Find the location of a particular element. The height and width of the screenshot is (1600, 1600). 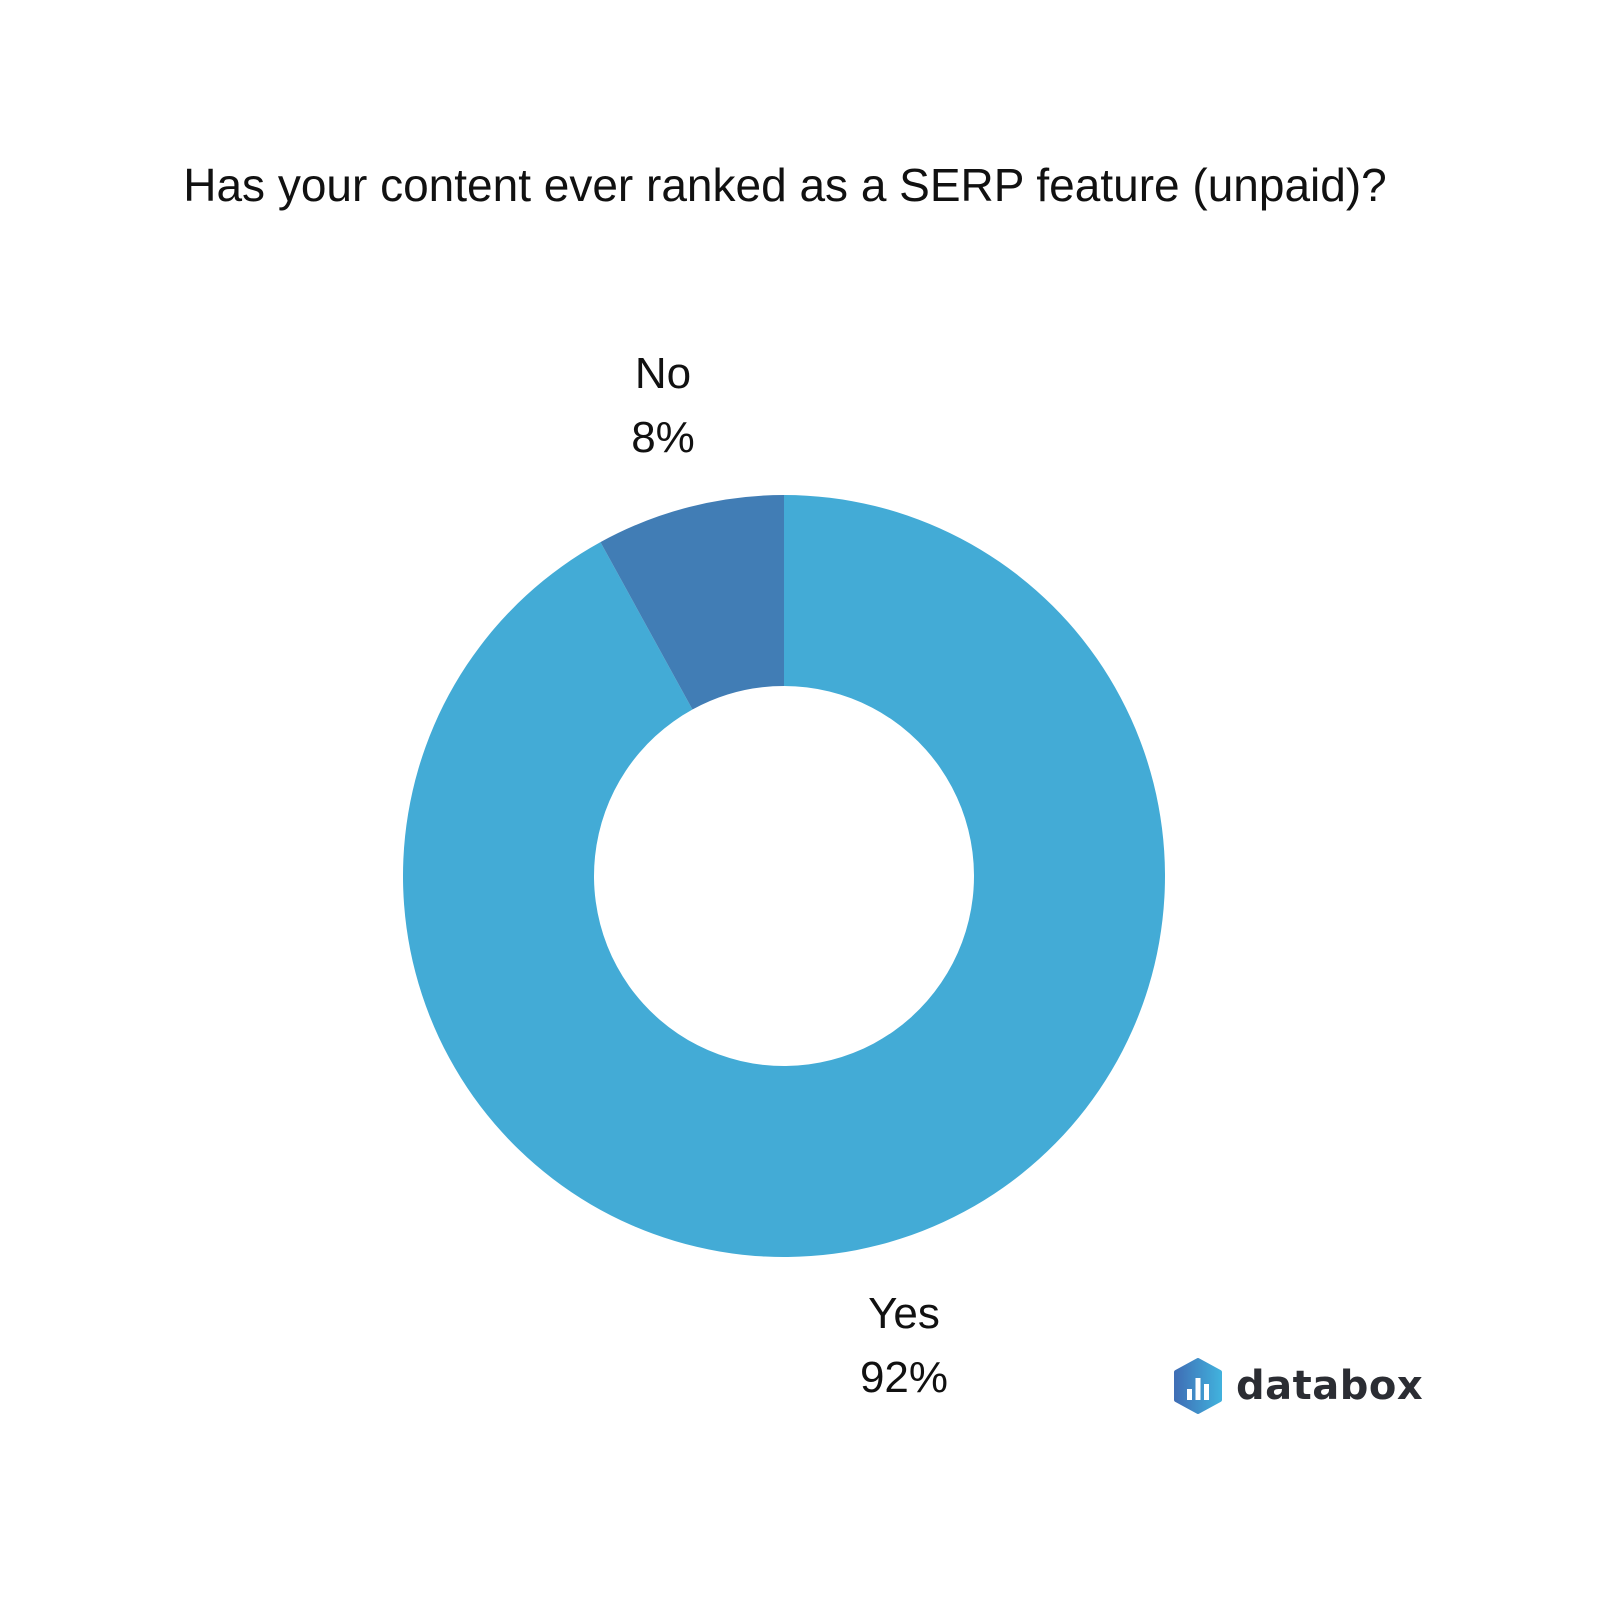

slice-no is located at coordinates (692, 602).